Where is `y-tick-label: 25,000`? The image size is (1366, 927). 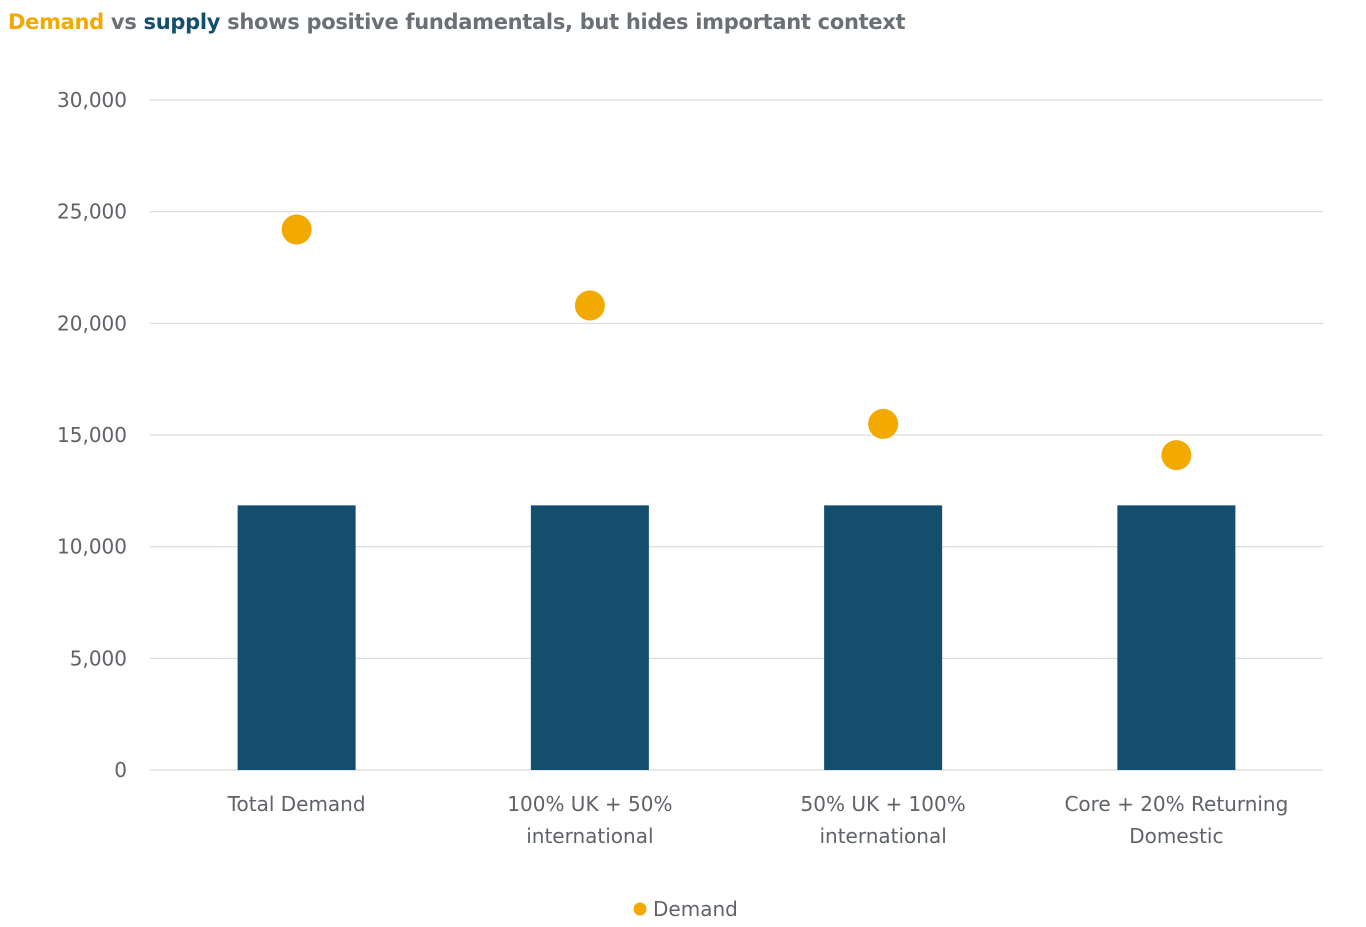 y-tick-label: 25,000 is located at coordinates (92, 212).